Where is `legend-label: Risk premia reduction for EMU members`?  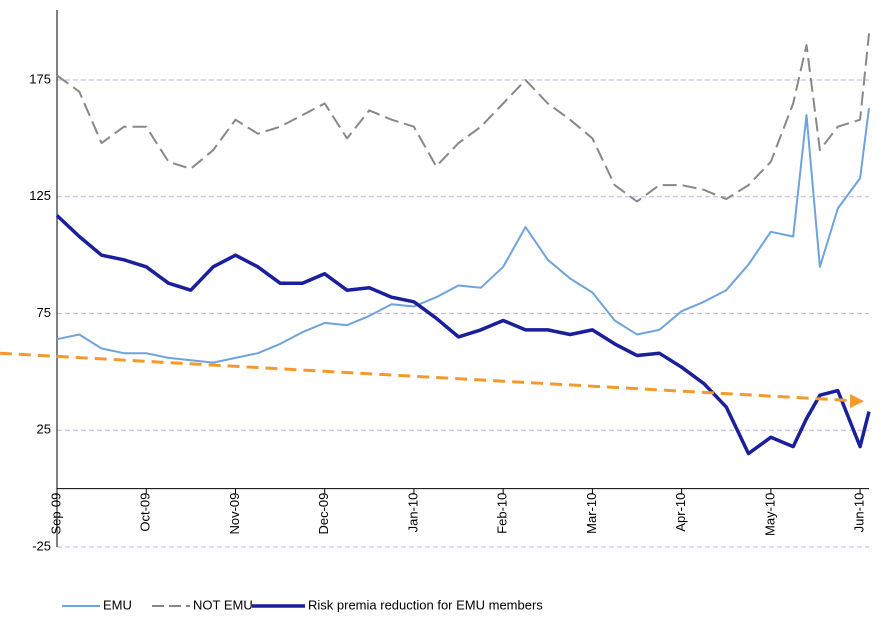 legend-label: Risk premia reduction for EMU members is located at coordinates (425, 604).